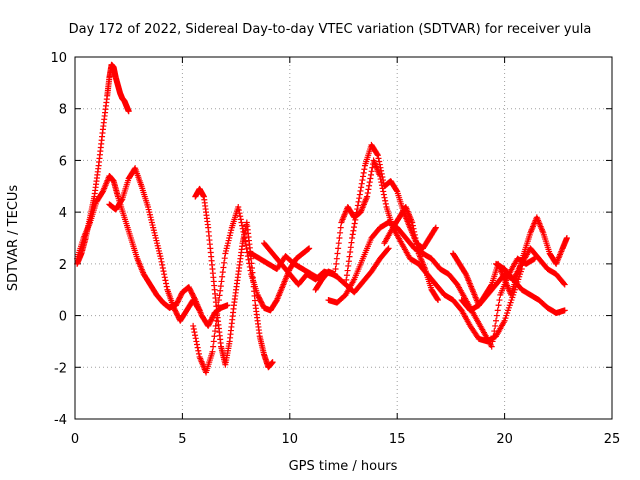  What do you see at coordinates (60, 368) in the screenshot?
I see `y-tick-label: -2` at bounding box center [60, 368].